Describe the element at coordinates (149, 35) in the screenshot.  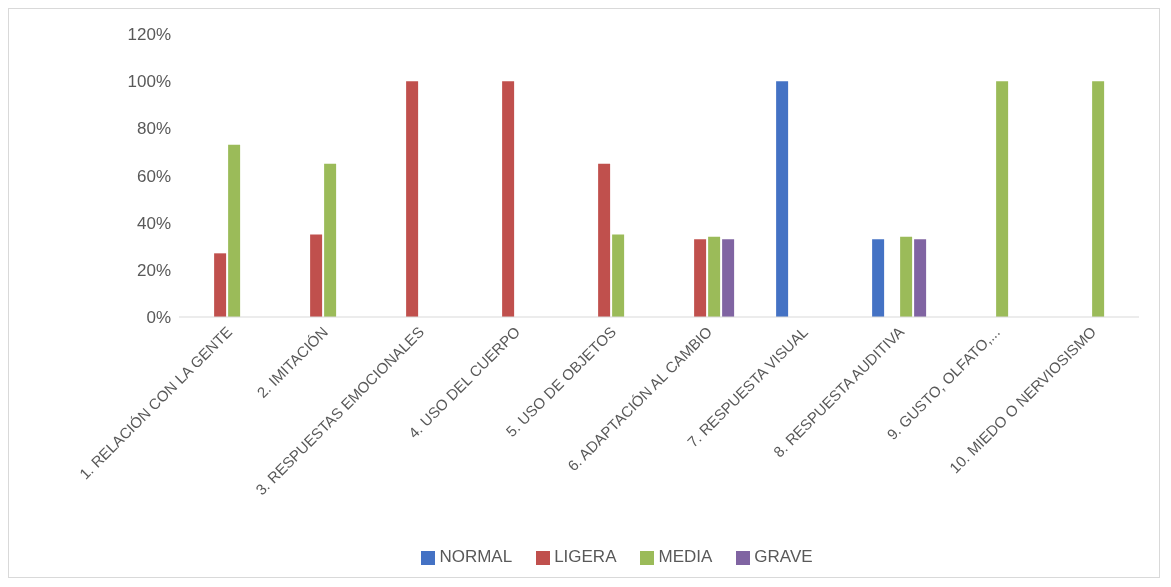
I see `y-tick-label: 120%` at that location.